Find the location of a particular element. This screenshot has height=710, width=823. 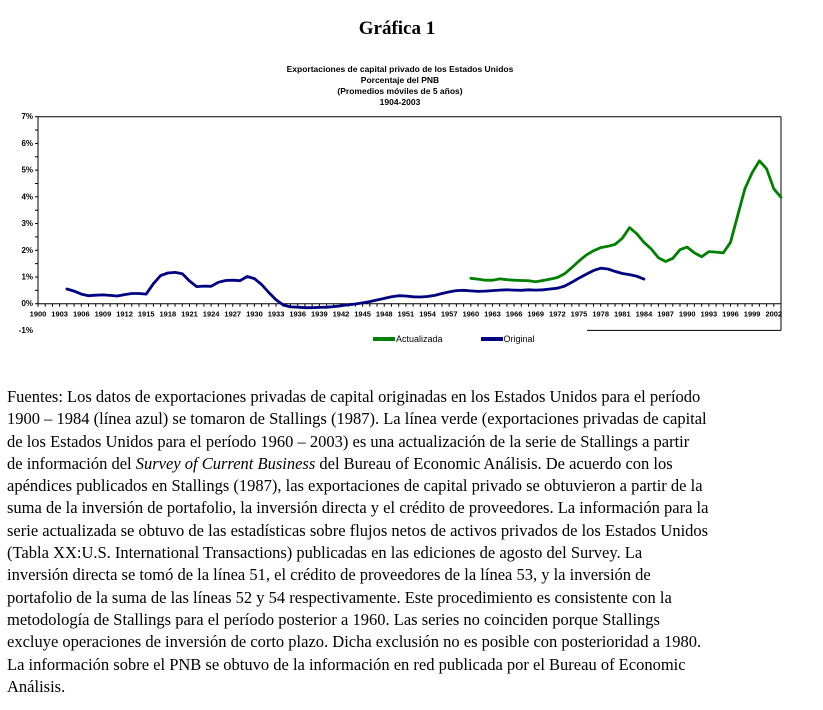

page-title: Gráfica 1 is located at coordinates (397, 28).